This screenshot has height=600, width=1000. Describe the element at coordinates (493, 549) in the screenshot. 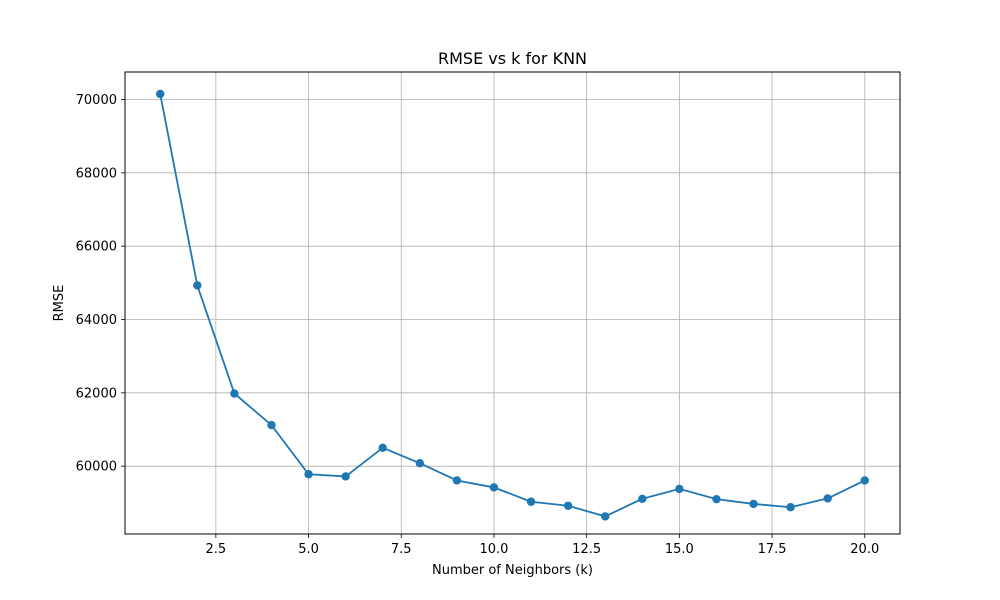

I see `x-tick-label: 10.0` at that location.